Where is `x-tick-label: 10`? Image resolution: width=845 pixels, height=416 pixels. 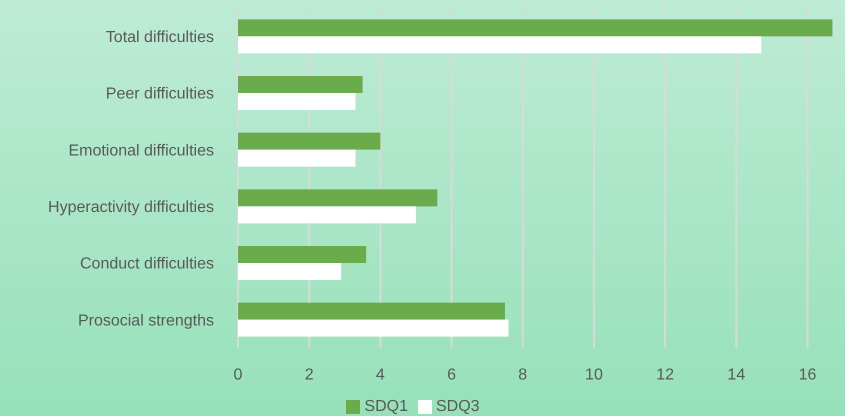 x-tick-label: 10 is located at coordinates (594, 375).